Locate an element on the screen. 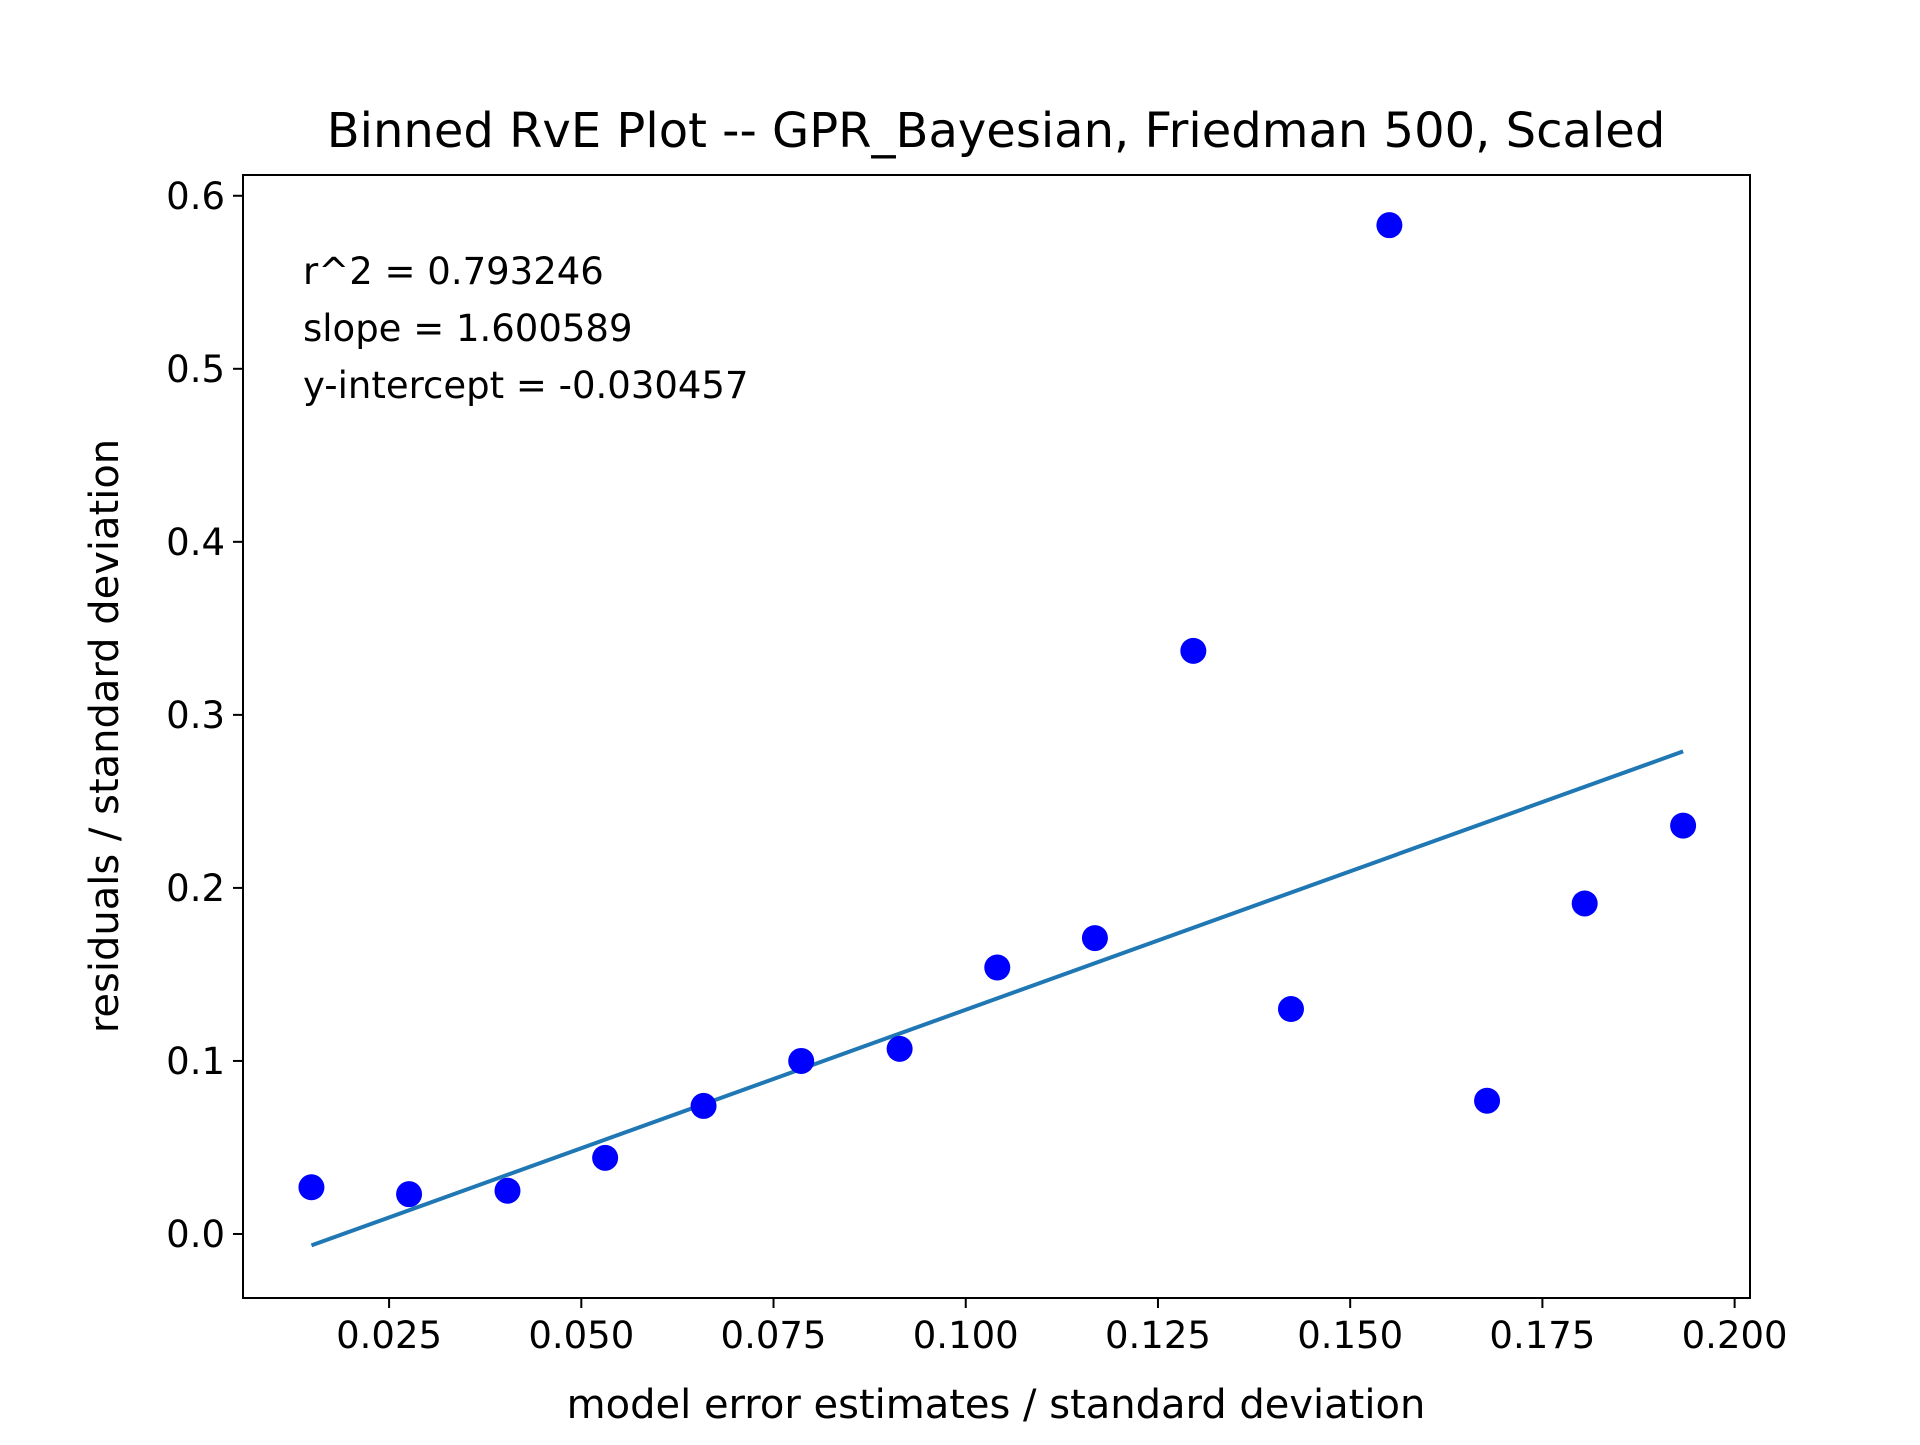  x-tick-label: 0.050 is located at coordinates (581, 1335).